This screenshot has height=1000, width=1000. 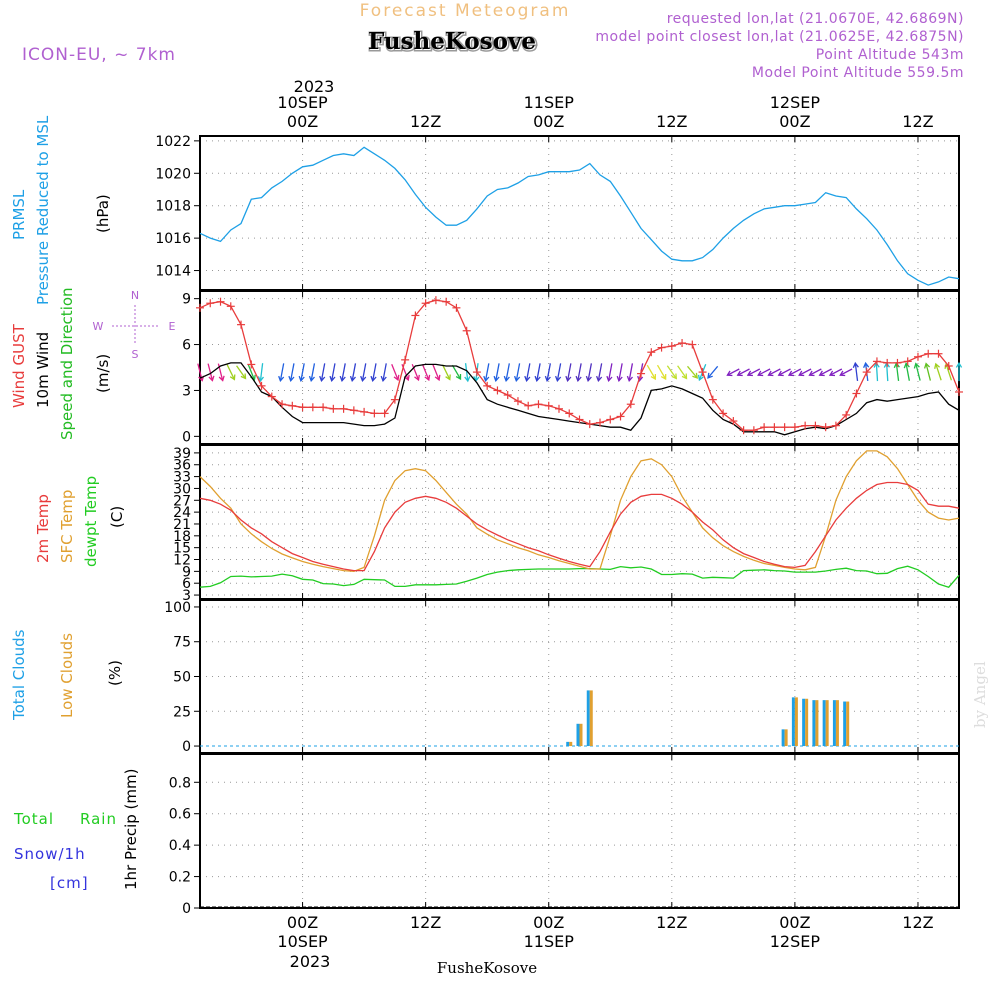 What do you see at coordinates (76, 830) in the screenshot?
I see `precip-labels: Total Rain Snow/1h [cm] 1hr Precip (mm)` at bounding box center [76, 830].